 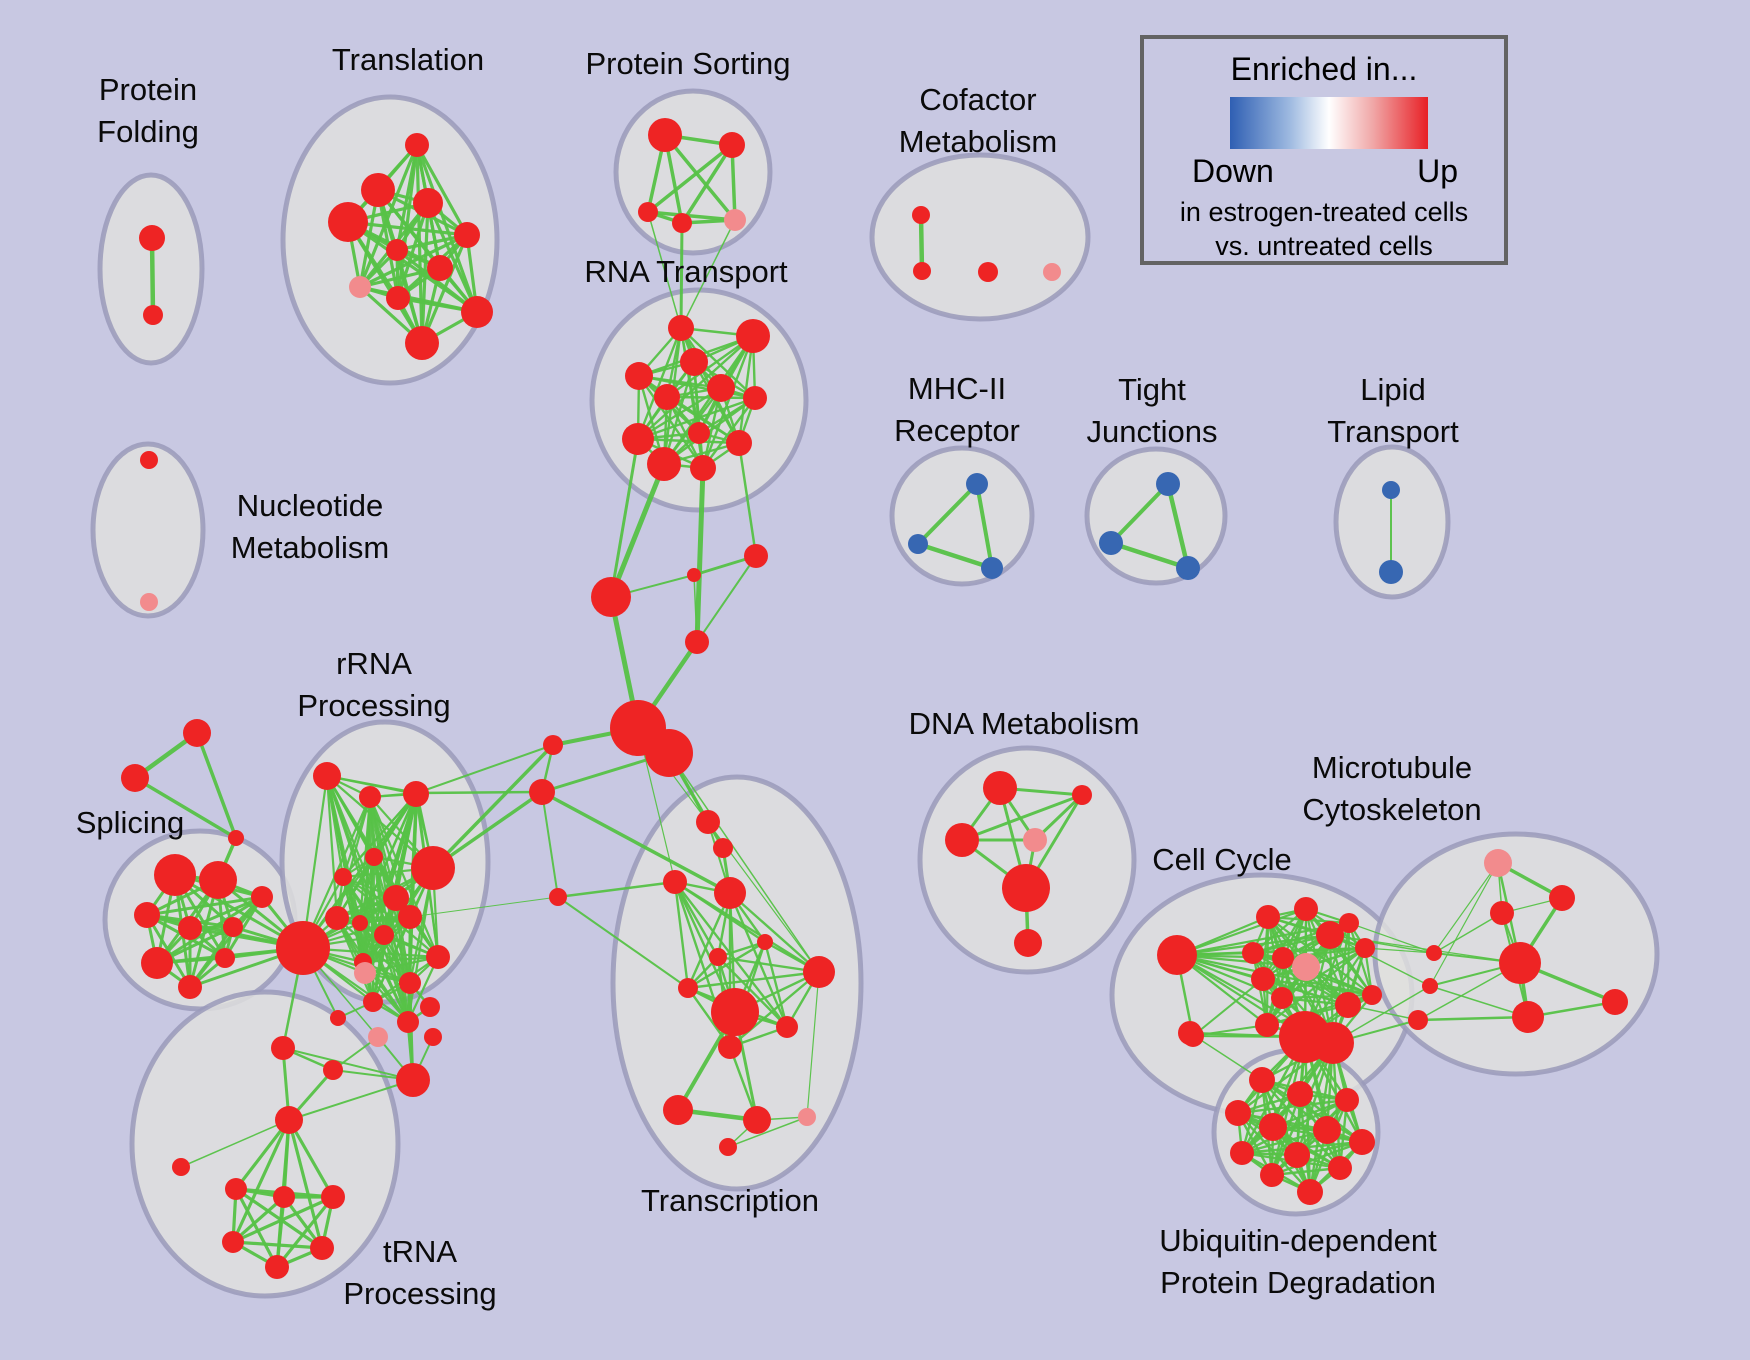 What do you see at coordinates (433, 1037) in the screenshot?
I see `node-ov5` at bounding box center [433, 1037].